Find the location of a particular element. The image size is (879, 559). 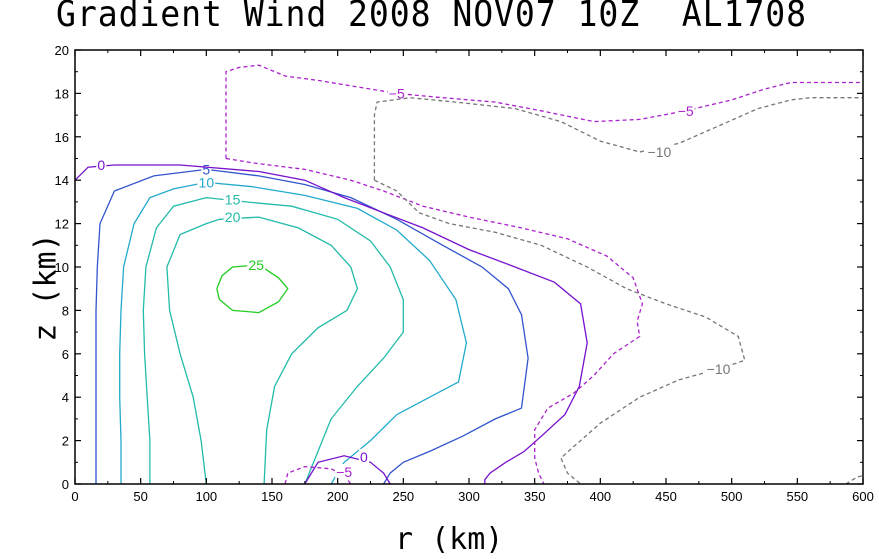

contour-label: 5 is located at coordinates (206, 169).